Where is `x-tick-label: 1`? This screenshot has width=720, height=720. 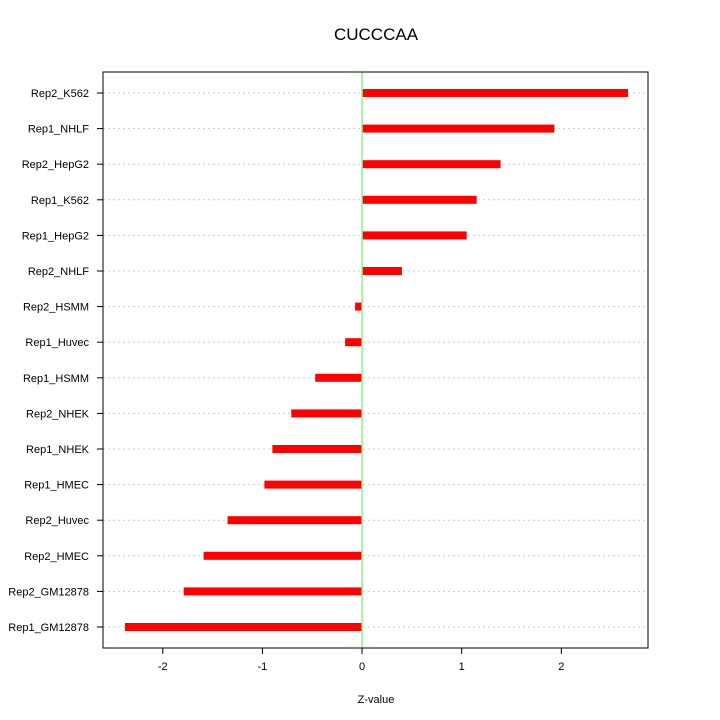 x-tick-label: 1 is located at coordinates (462, 667).